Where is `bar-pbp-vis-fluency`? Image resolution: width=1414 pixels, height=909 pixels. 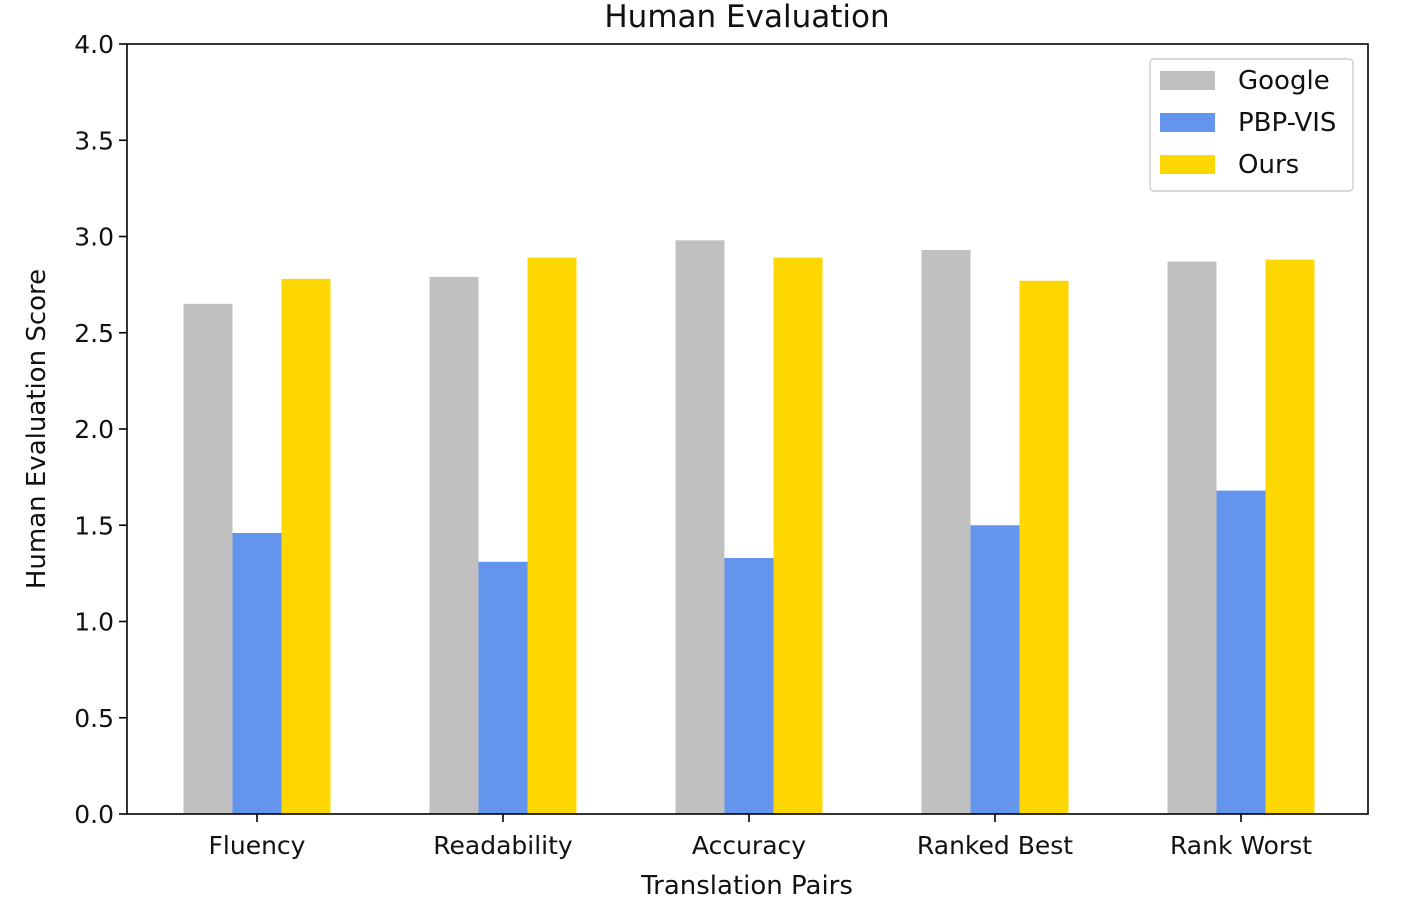 bar-pbp-vis-fluency is located at coordinates (257, 673).